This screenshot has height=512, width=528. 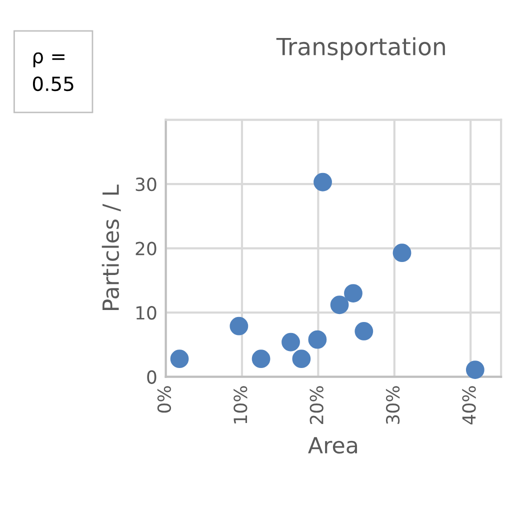 I want to click on x-tick-label: 20%, so click(x=317, y=405).